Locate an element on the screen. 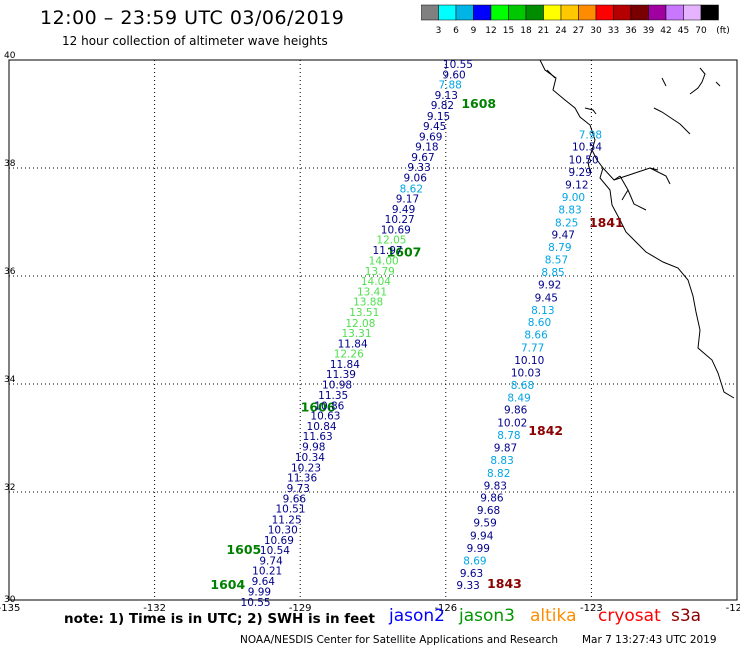 This screenshot has width=740, height=650. swh-value-label: 9.60 is located at coordinates (453, 75).